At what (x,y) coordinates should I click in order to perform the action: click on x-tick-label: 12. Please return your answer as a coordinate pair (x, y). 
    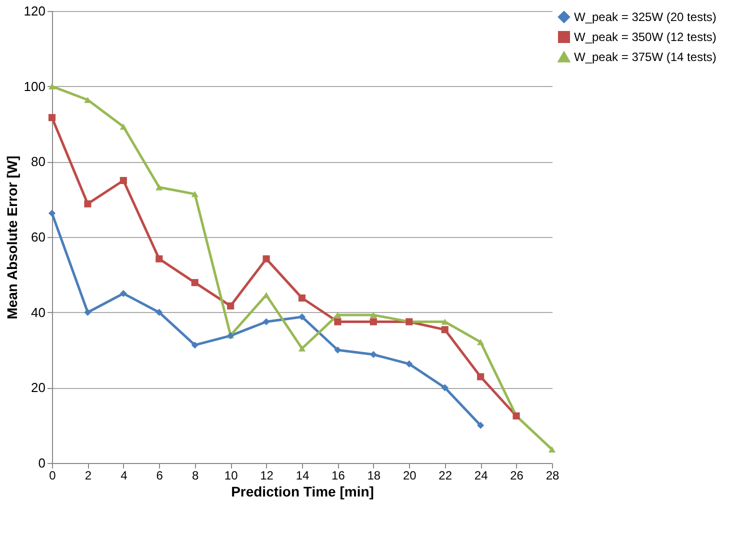
    Looking at the image, I should click on (267, 475).